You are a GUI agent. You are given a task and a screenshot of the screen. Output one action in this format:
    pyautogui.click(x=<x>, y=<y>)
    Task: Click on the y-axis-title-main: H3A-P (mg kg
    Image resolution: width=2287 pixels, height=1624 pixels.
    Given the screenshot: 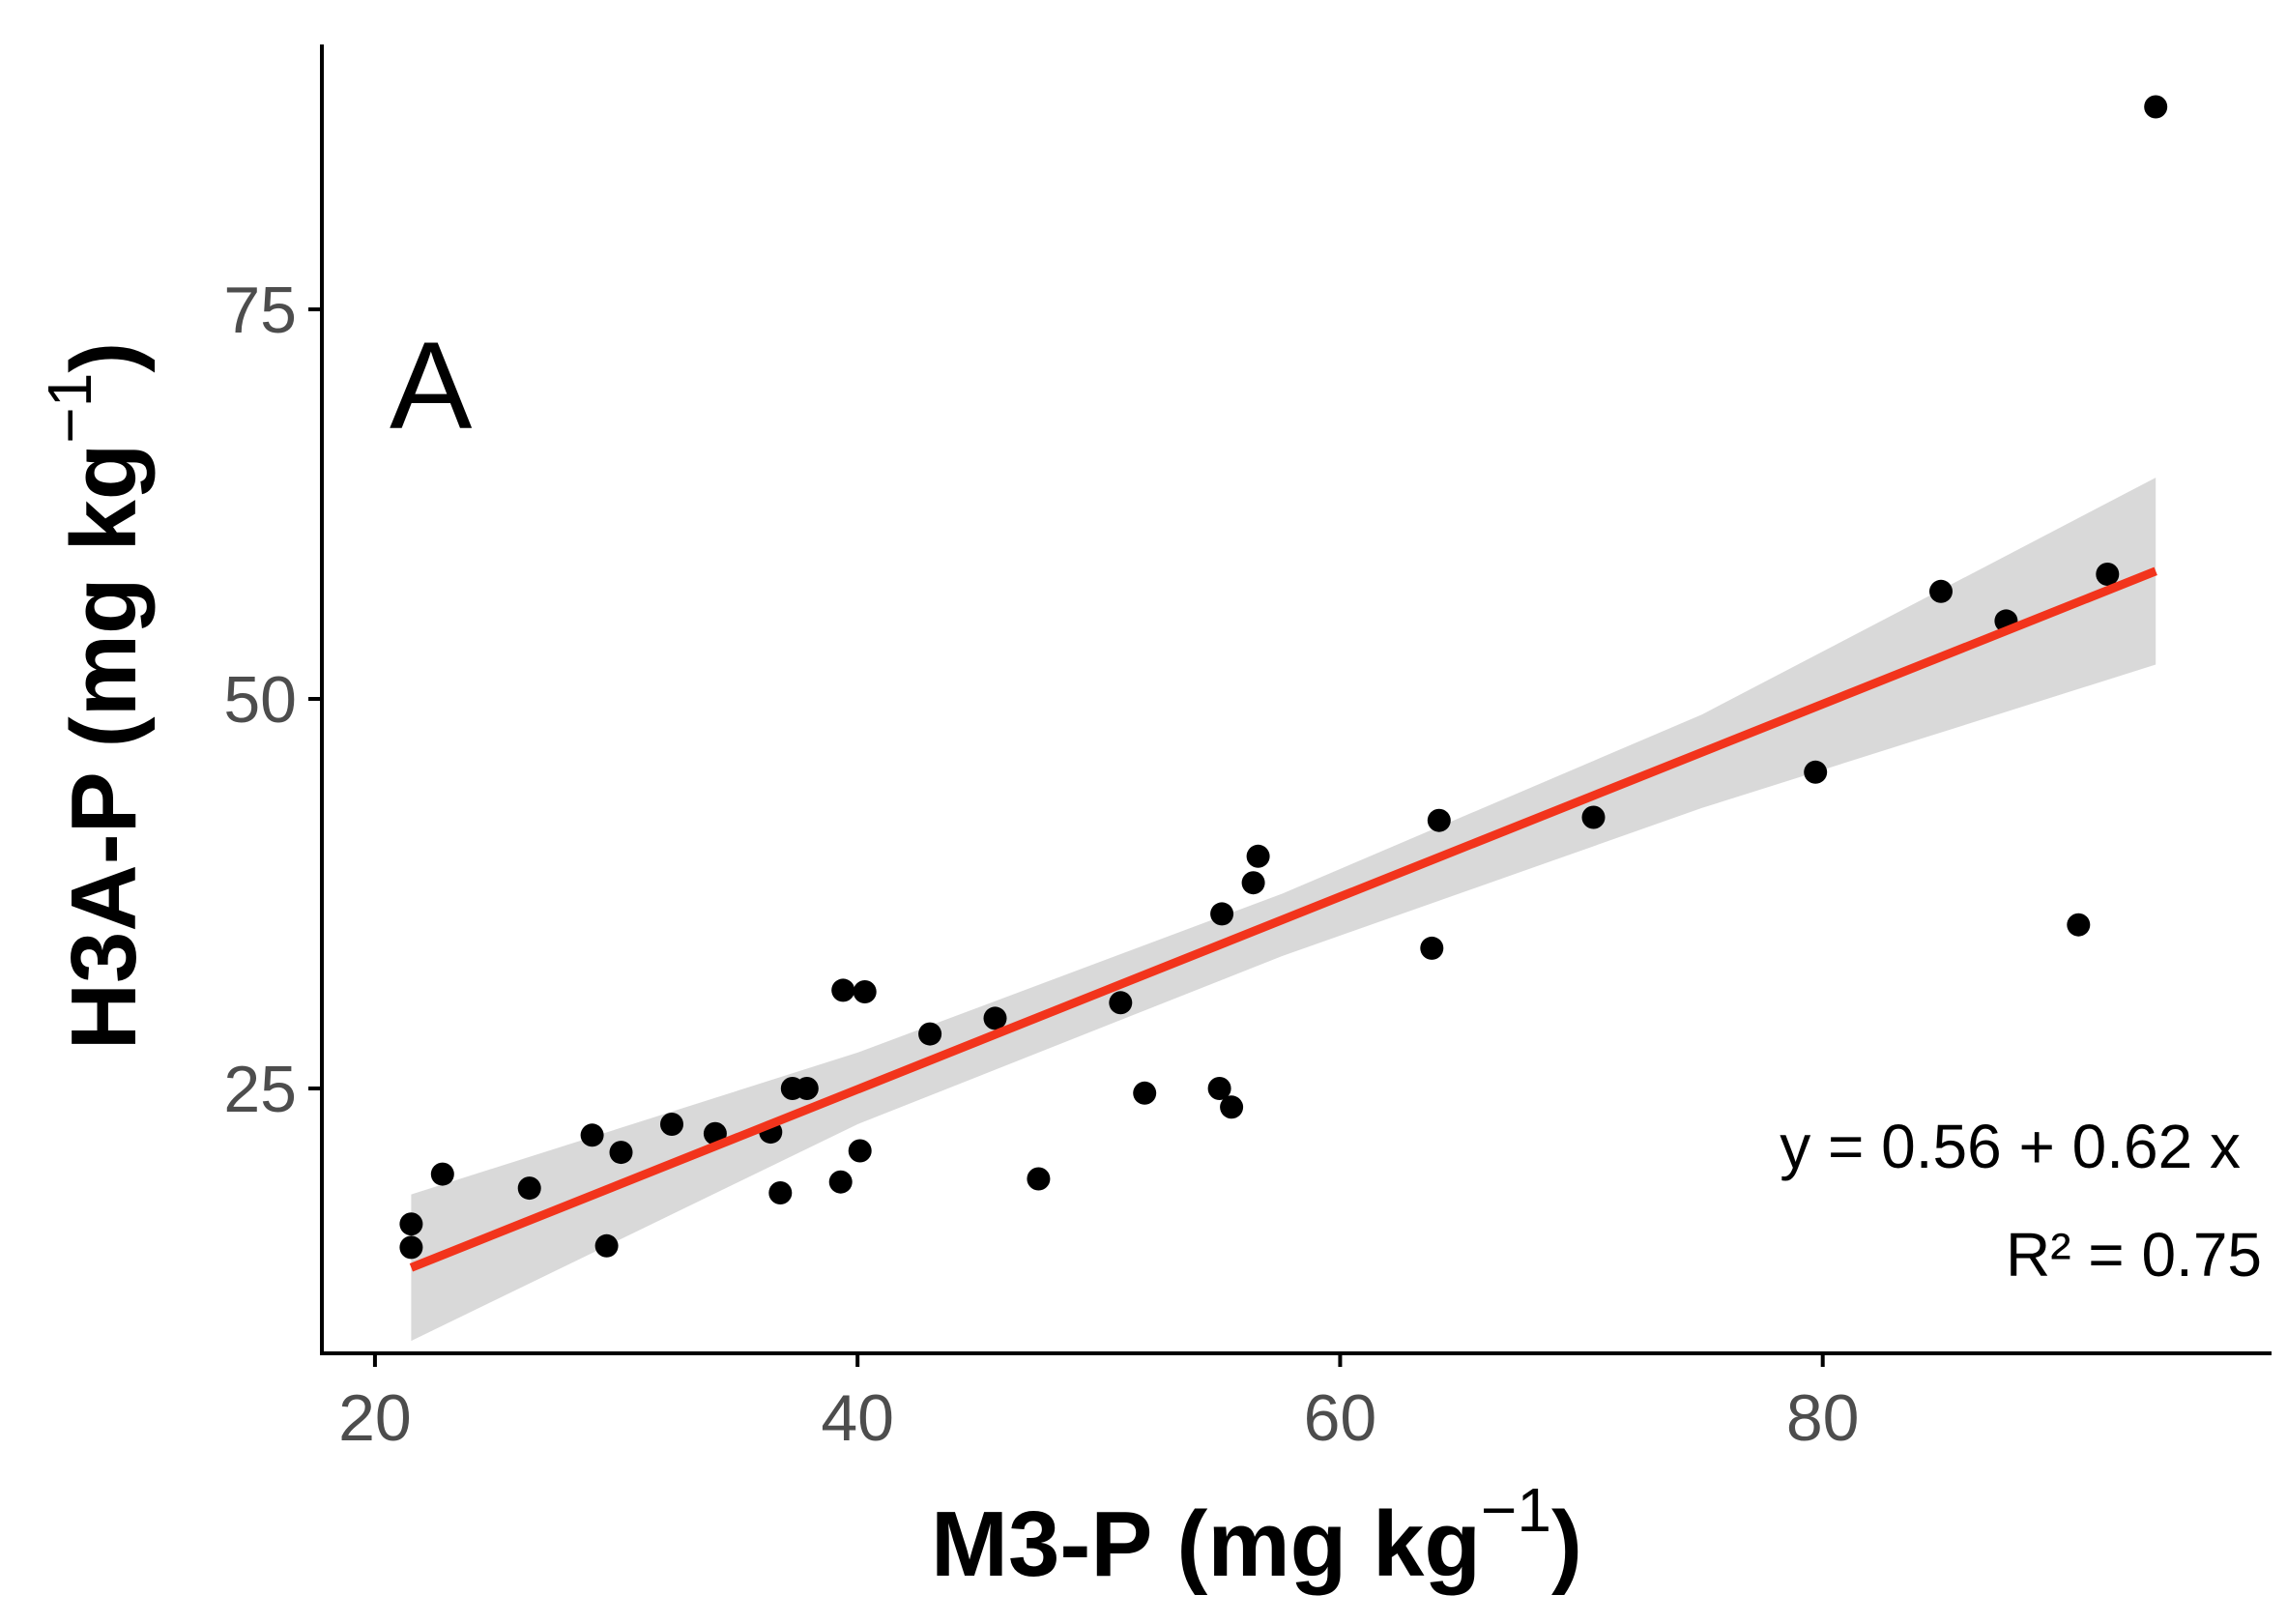 What is the action you would take?
    pyautogui.click(x=104, y=748)
    